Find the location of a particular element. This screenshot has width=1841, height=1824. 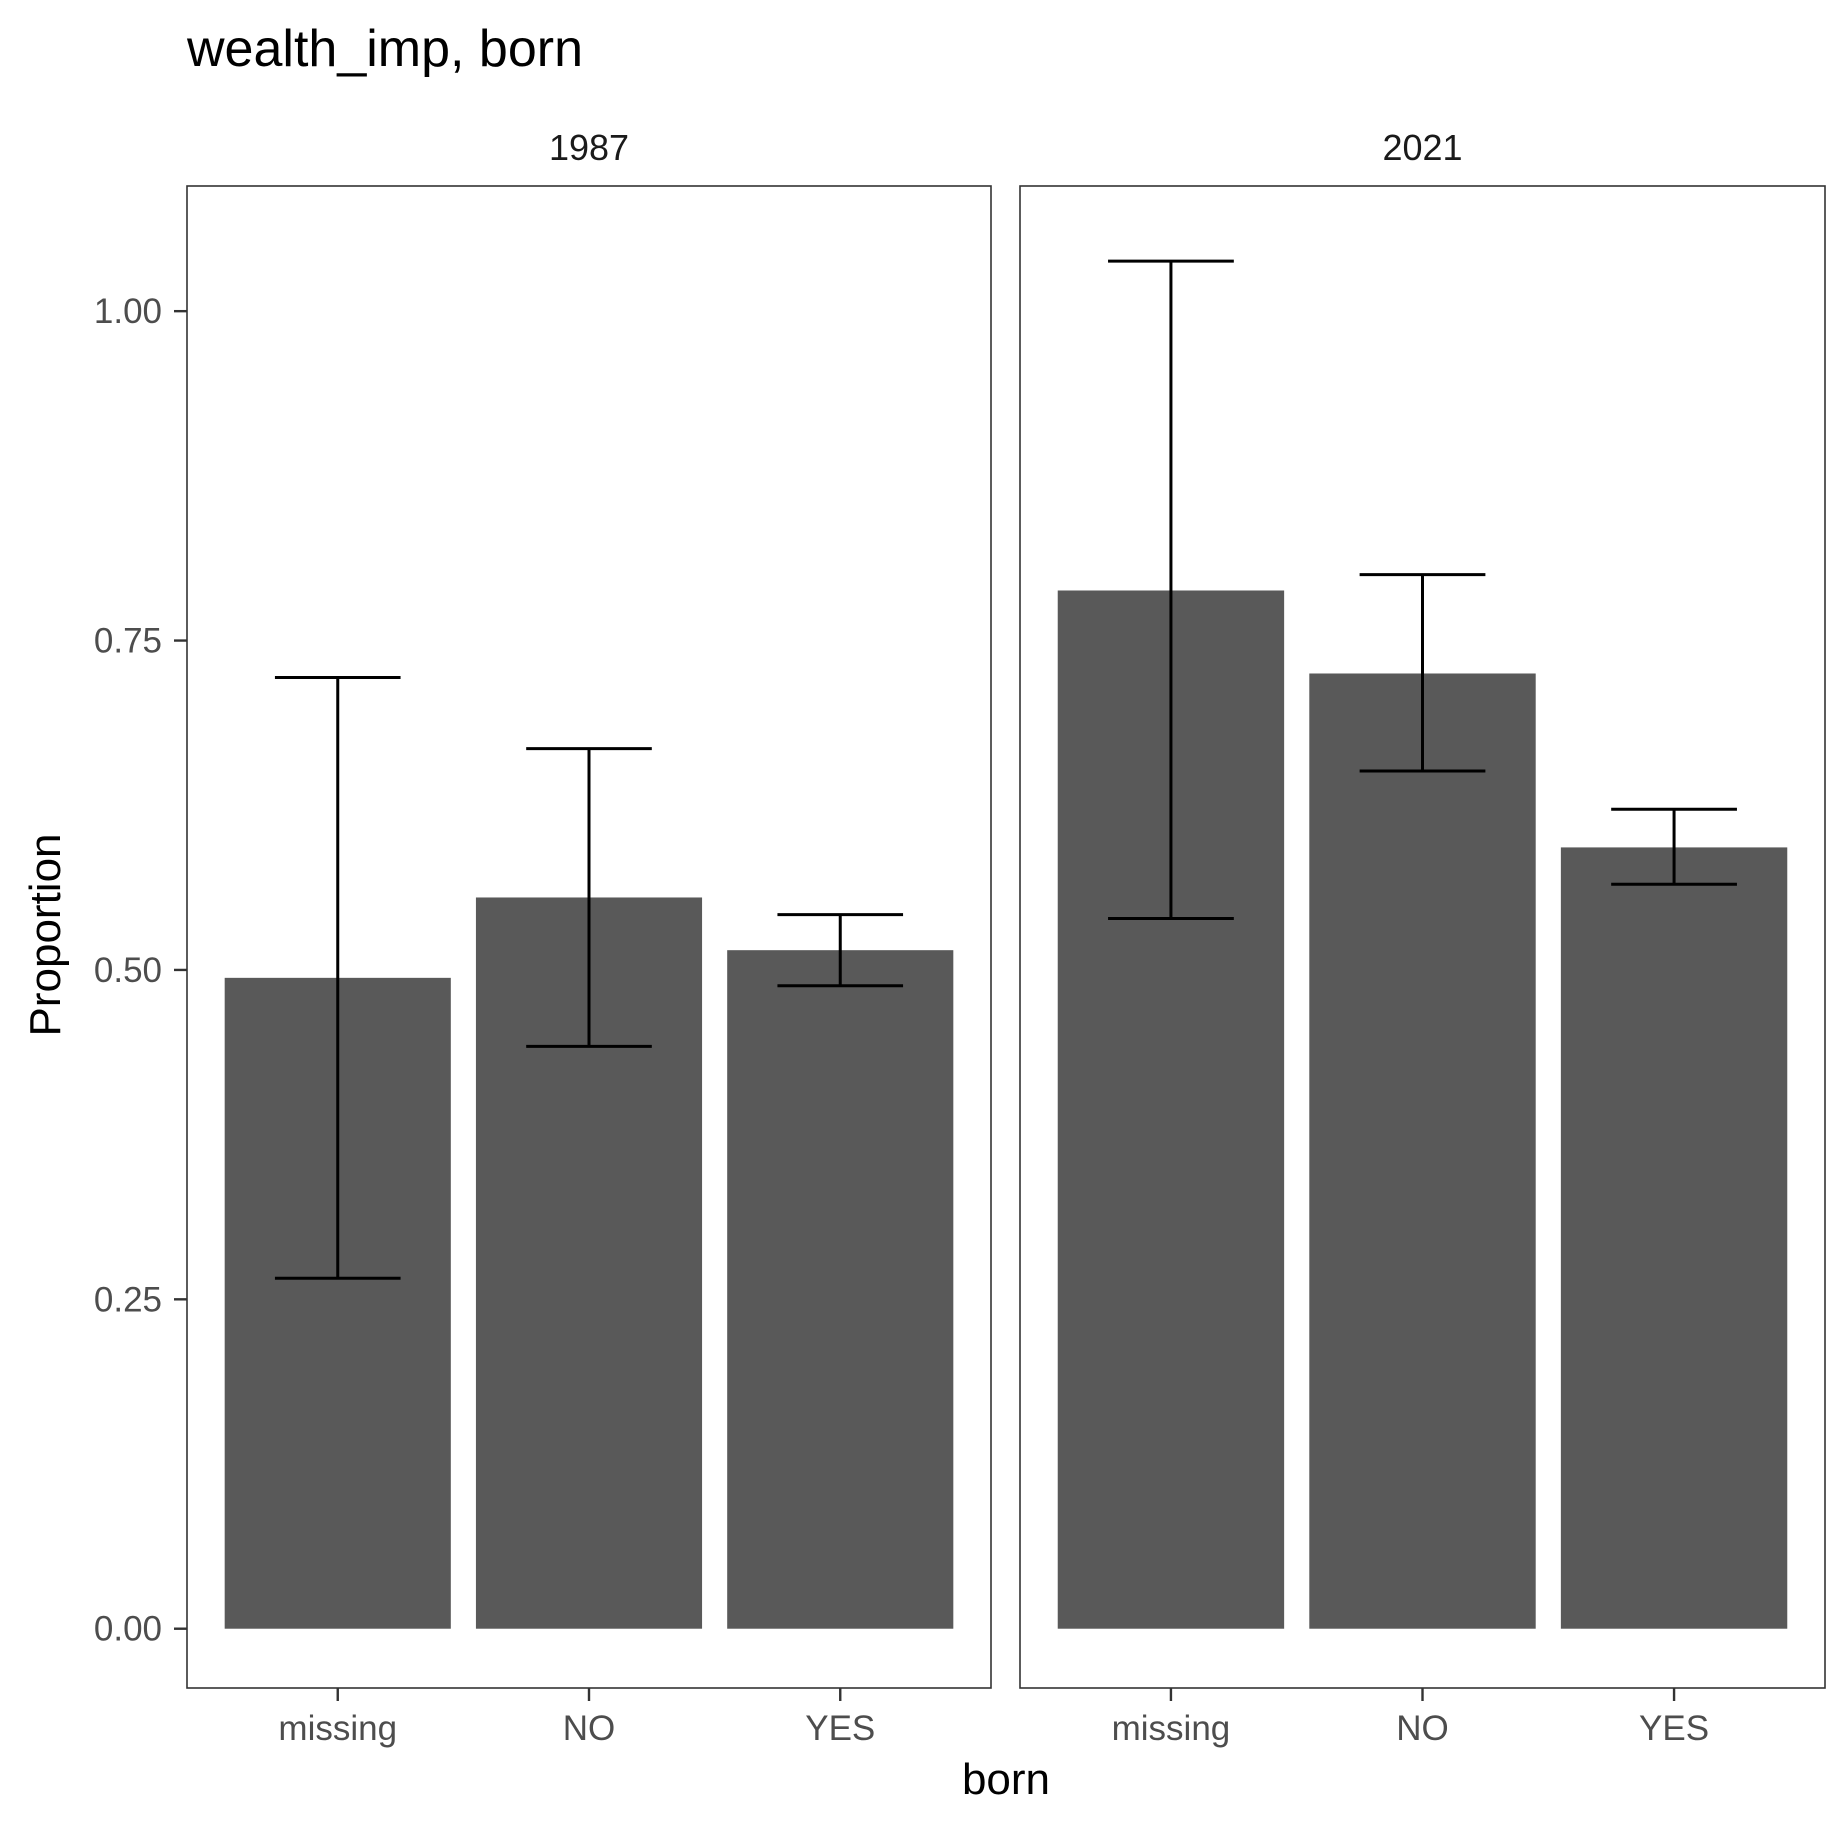

x-axis-title: born is located at coordinates (1006, 1779).